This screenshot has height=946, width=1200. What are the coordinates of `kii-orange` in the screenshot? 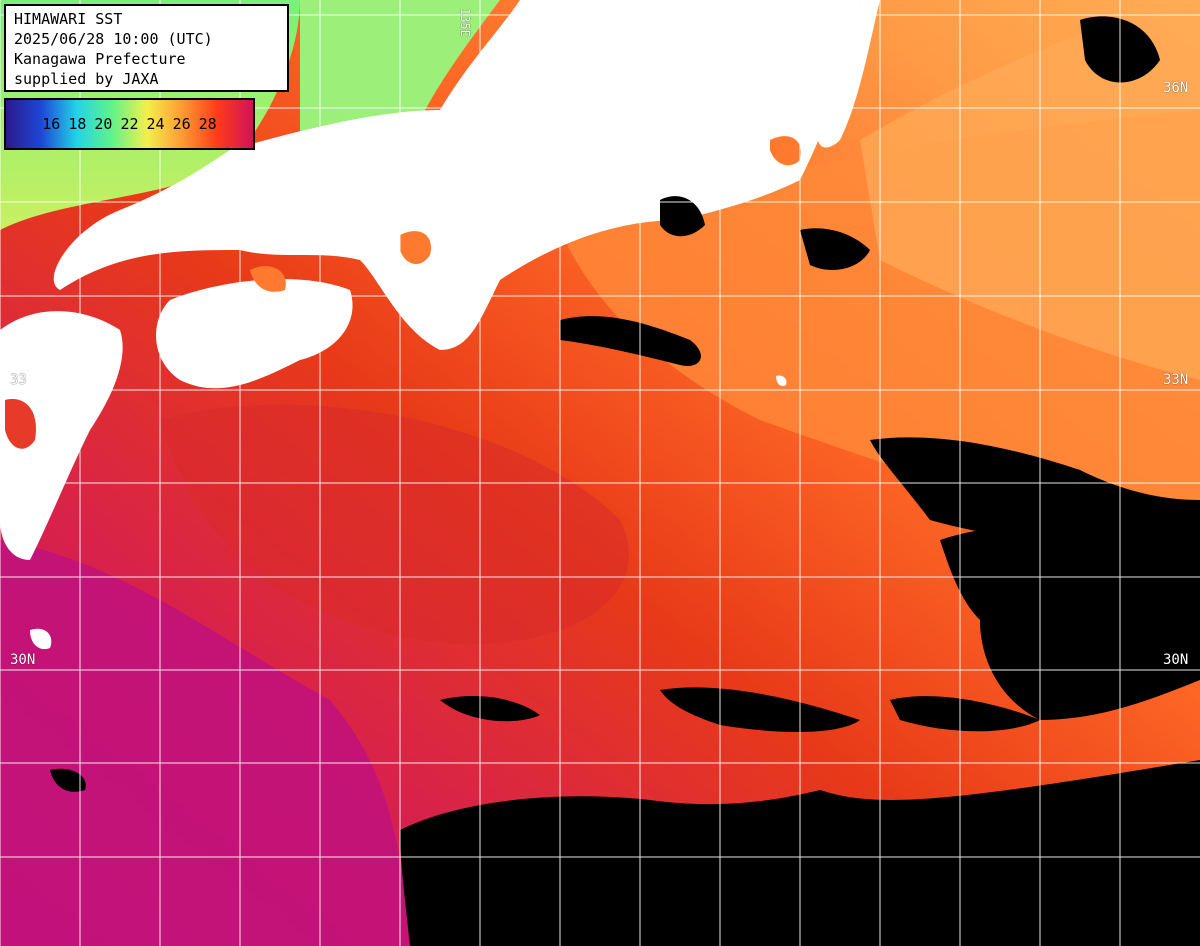 It's located at (415, 248).